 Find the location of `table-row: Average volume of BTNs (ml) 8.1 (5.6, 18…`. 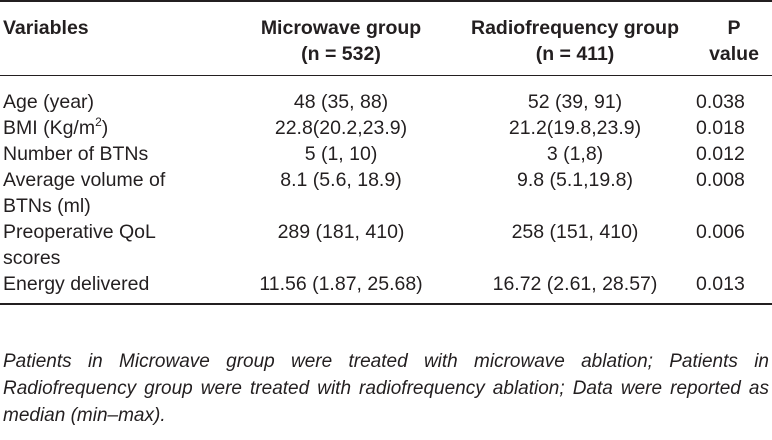

table-row: Average volume of BTNs (ml) 8.1 (5.6, 18… is located at coordinates (386, 193).